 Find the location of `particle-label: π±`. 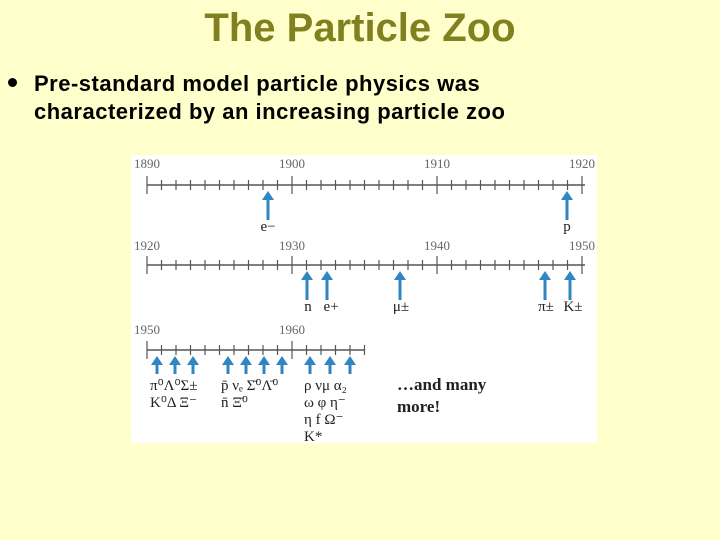

particle-label: π± is located at coordinates (546, 307).